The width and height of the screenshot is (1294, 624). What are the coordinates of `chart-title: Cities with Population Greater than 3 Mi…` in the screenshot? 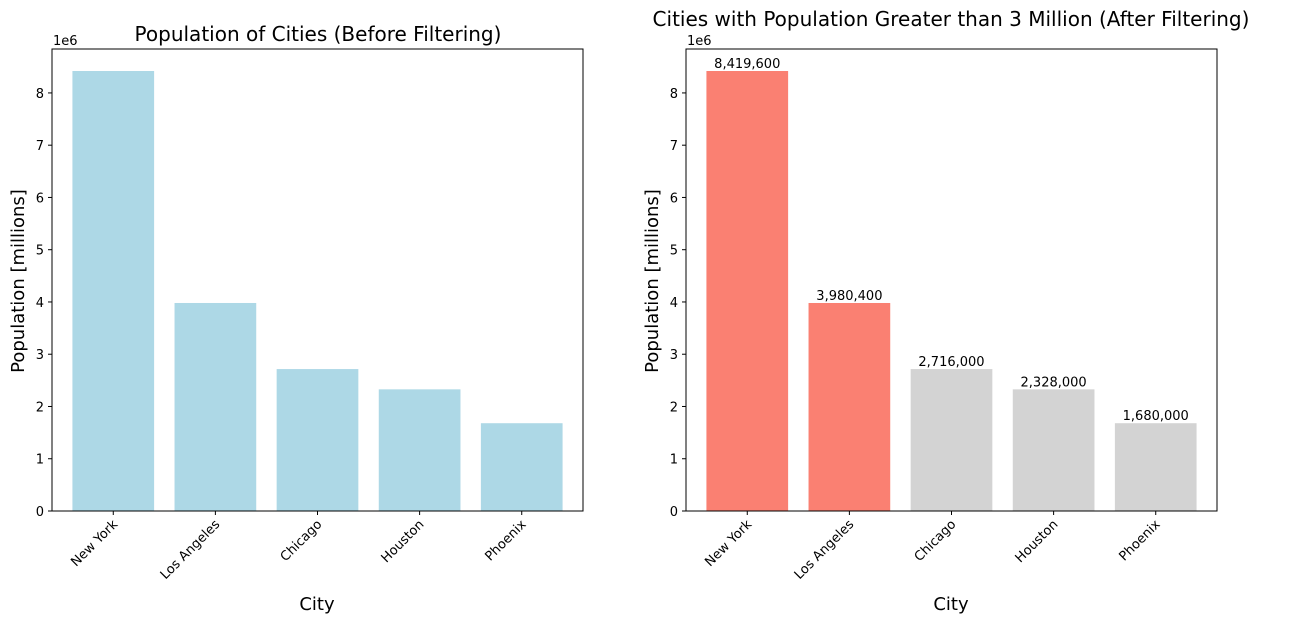 It's located at (951, 19).